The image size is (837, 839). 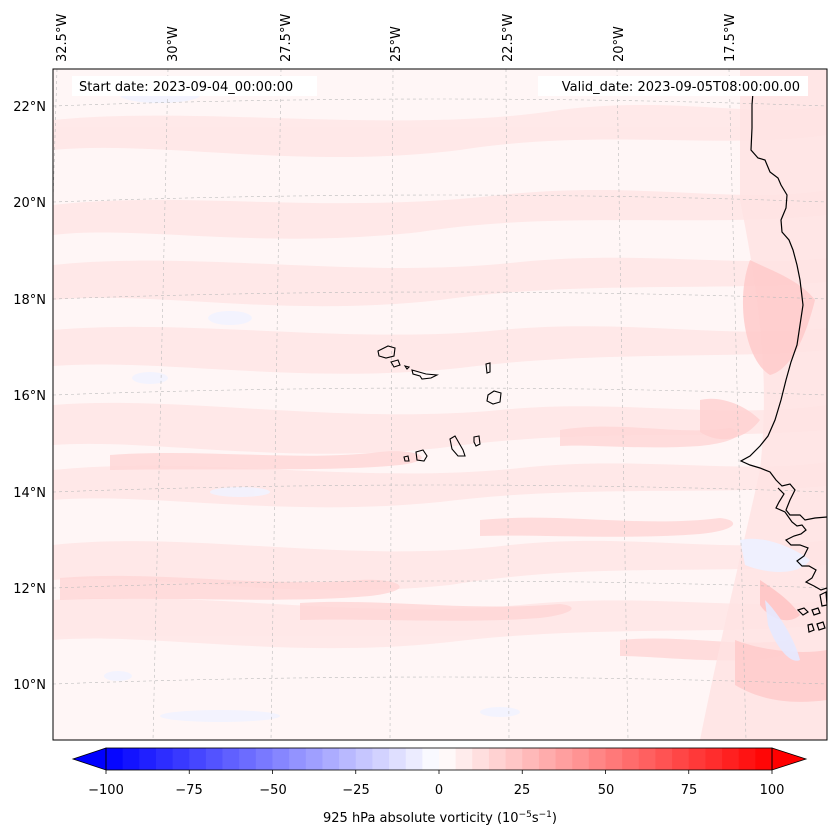 What do you see at coordinates (673, 86) in the screenshot?
I see `valid-date-box: Valid_date: 2023-09-05T08:00:00.00` at bounding box center [673, 86].